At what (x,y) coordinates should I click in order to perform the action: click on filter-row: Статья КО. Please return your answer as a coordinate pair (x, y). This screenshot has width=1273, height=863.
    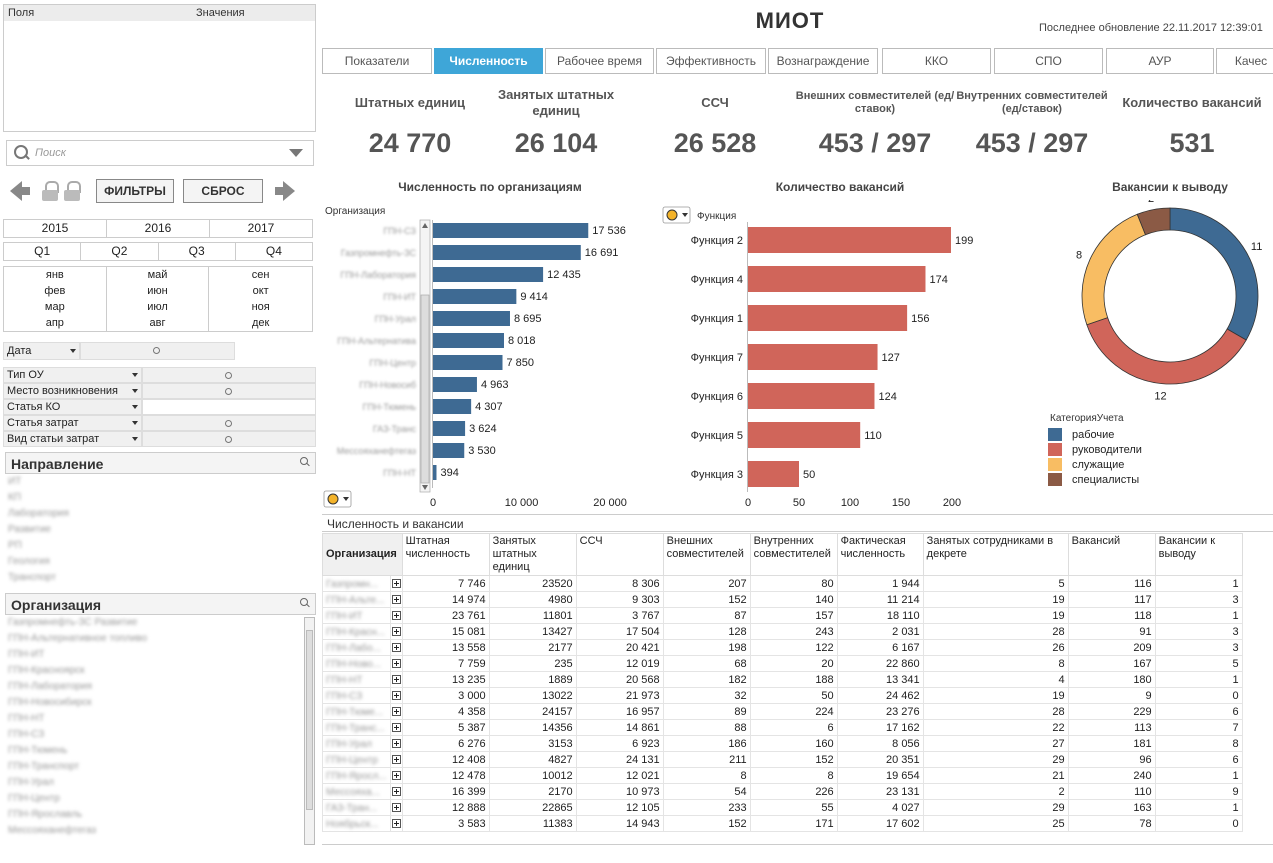
    Looking at the image, I should click on (159, 407).